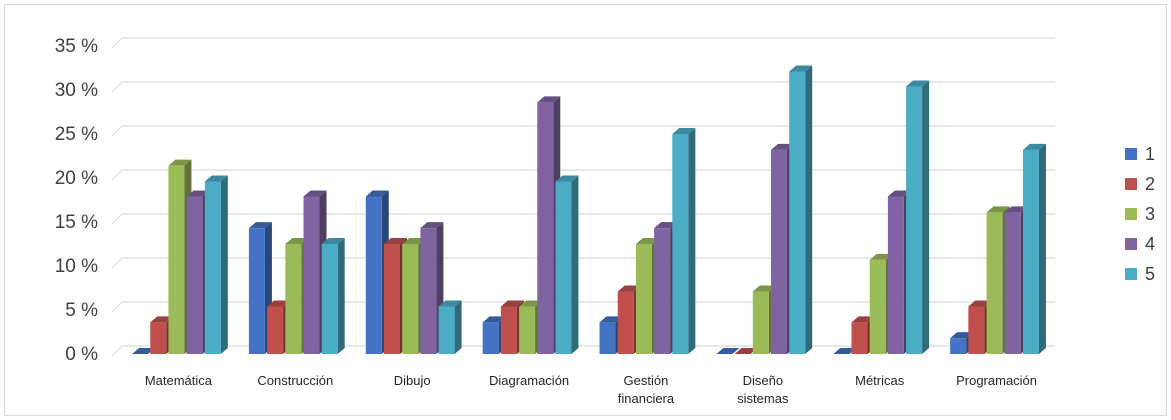 The width and height of the screenshot is (1171, 420). I want to click on x-tick-label: Dibujo, so click(412, 380).